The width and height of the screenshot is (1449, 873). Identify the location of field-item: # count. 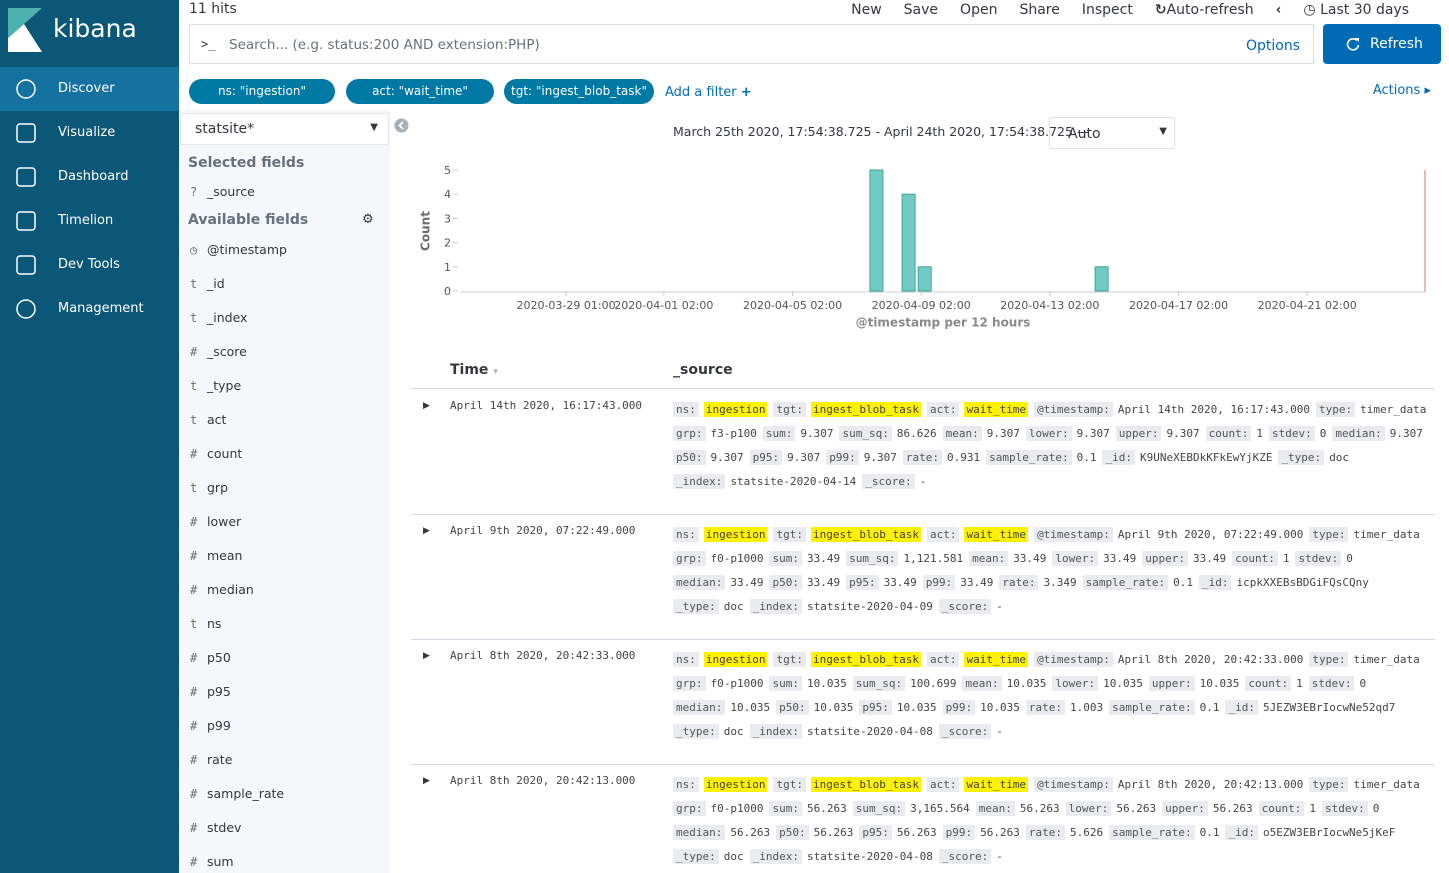
(216, 453).